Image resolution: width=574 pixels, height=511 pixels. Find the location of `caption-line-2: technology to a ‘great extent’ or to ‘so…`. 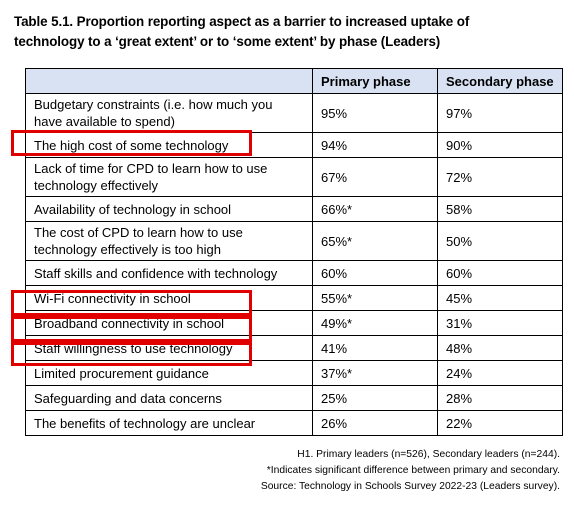

caption-line-2: technology to a ‘great extent’ or to ‘so… is located at coordinates (227, 41).